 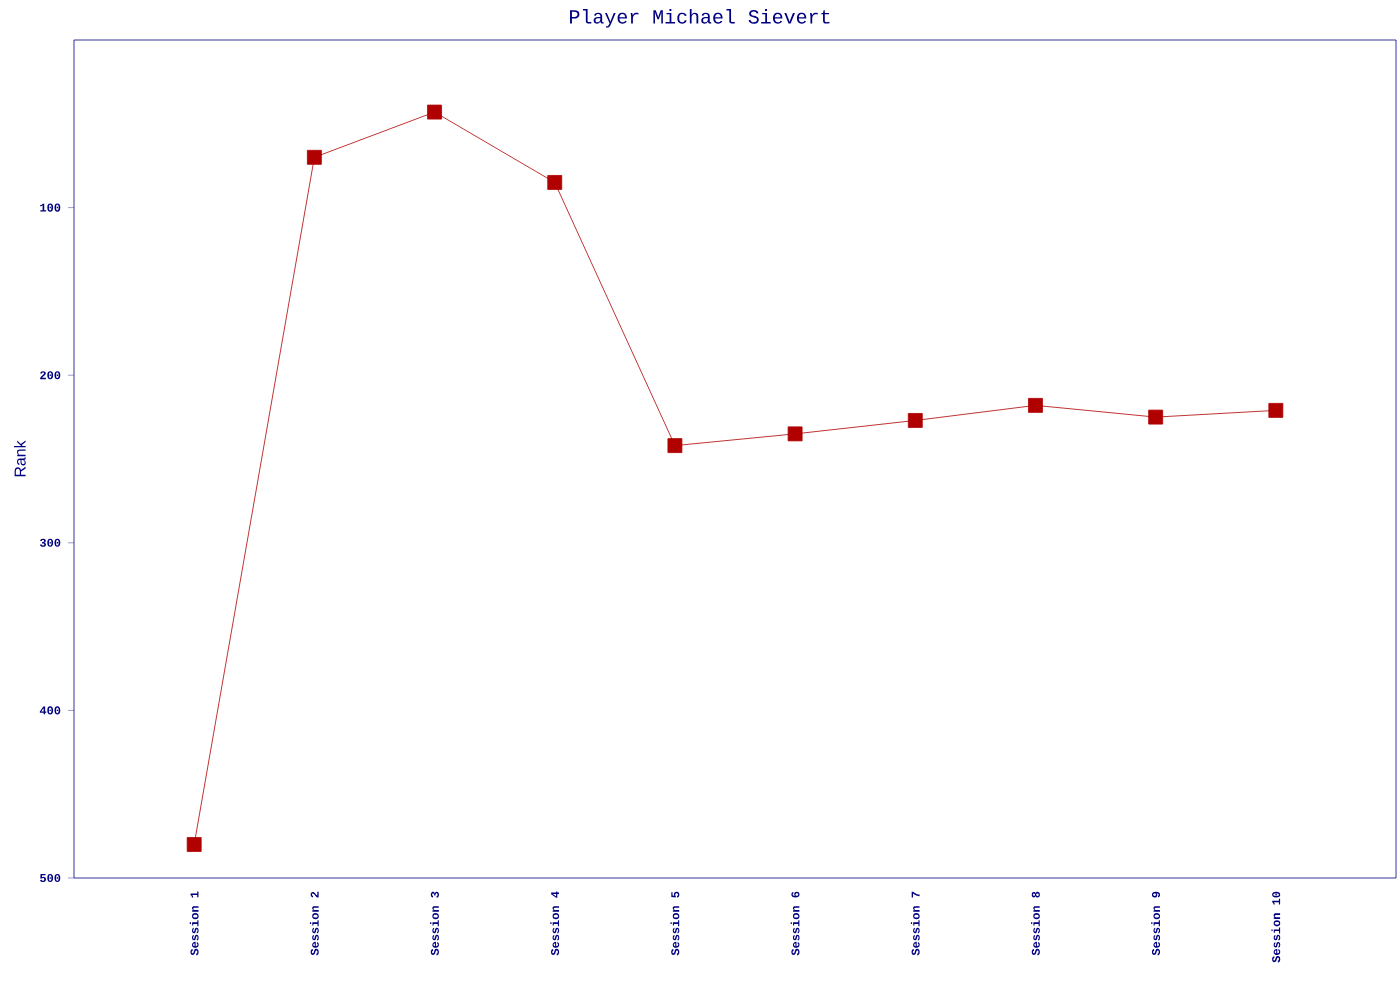 What do you see at coordinates (700, 18) in the screenshot?
I see `chart-title: Player Michael Sievert` at bounding box center [700, 18].